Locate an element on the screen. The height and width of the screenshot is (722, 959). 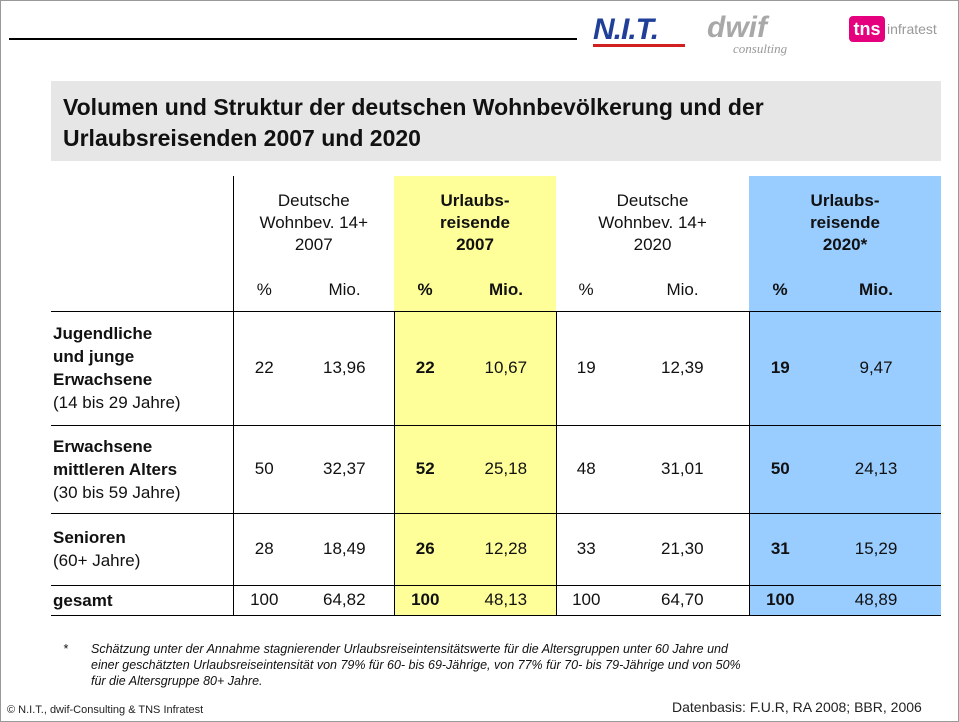
cell: 12,39 is located at coordinates (683, 367).